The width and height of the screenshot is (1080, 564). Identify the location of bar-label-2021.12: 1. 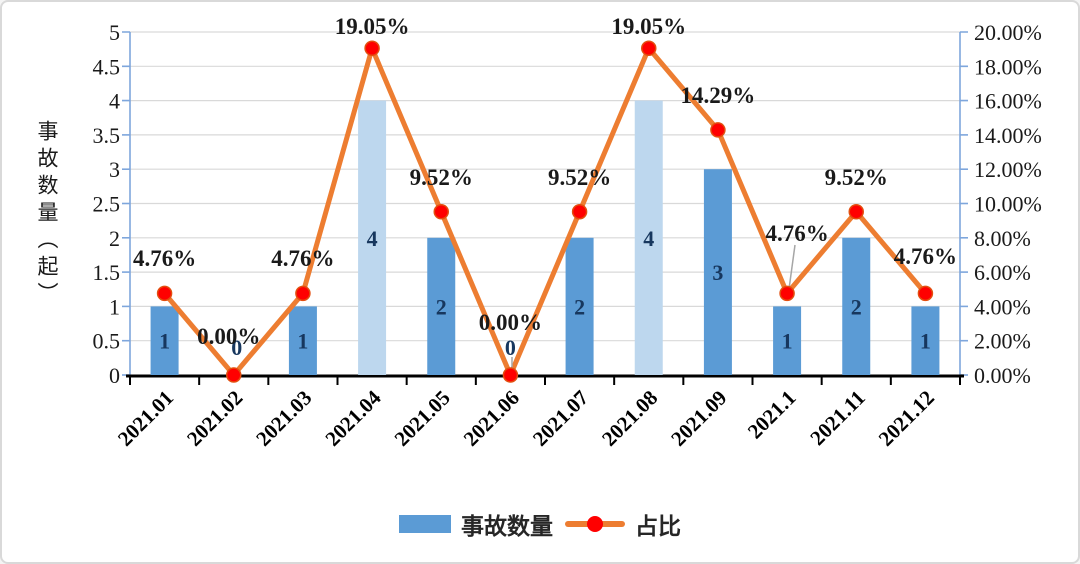
(925, 341).